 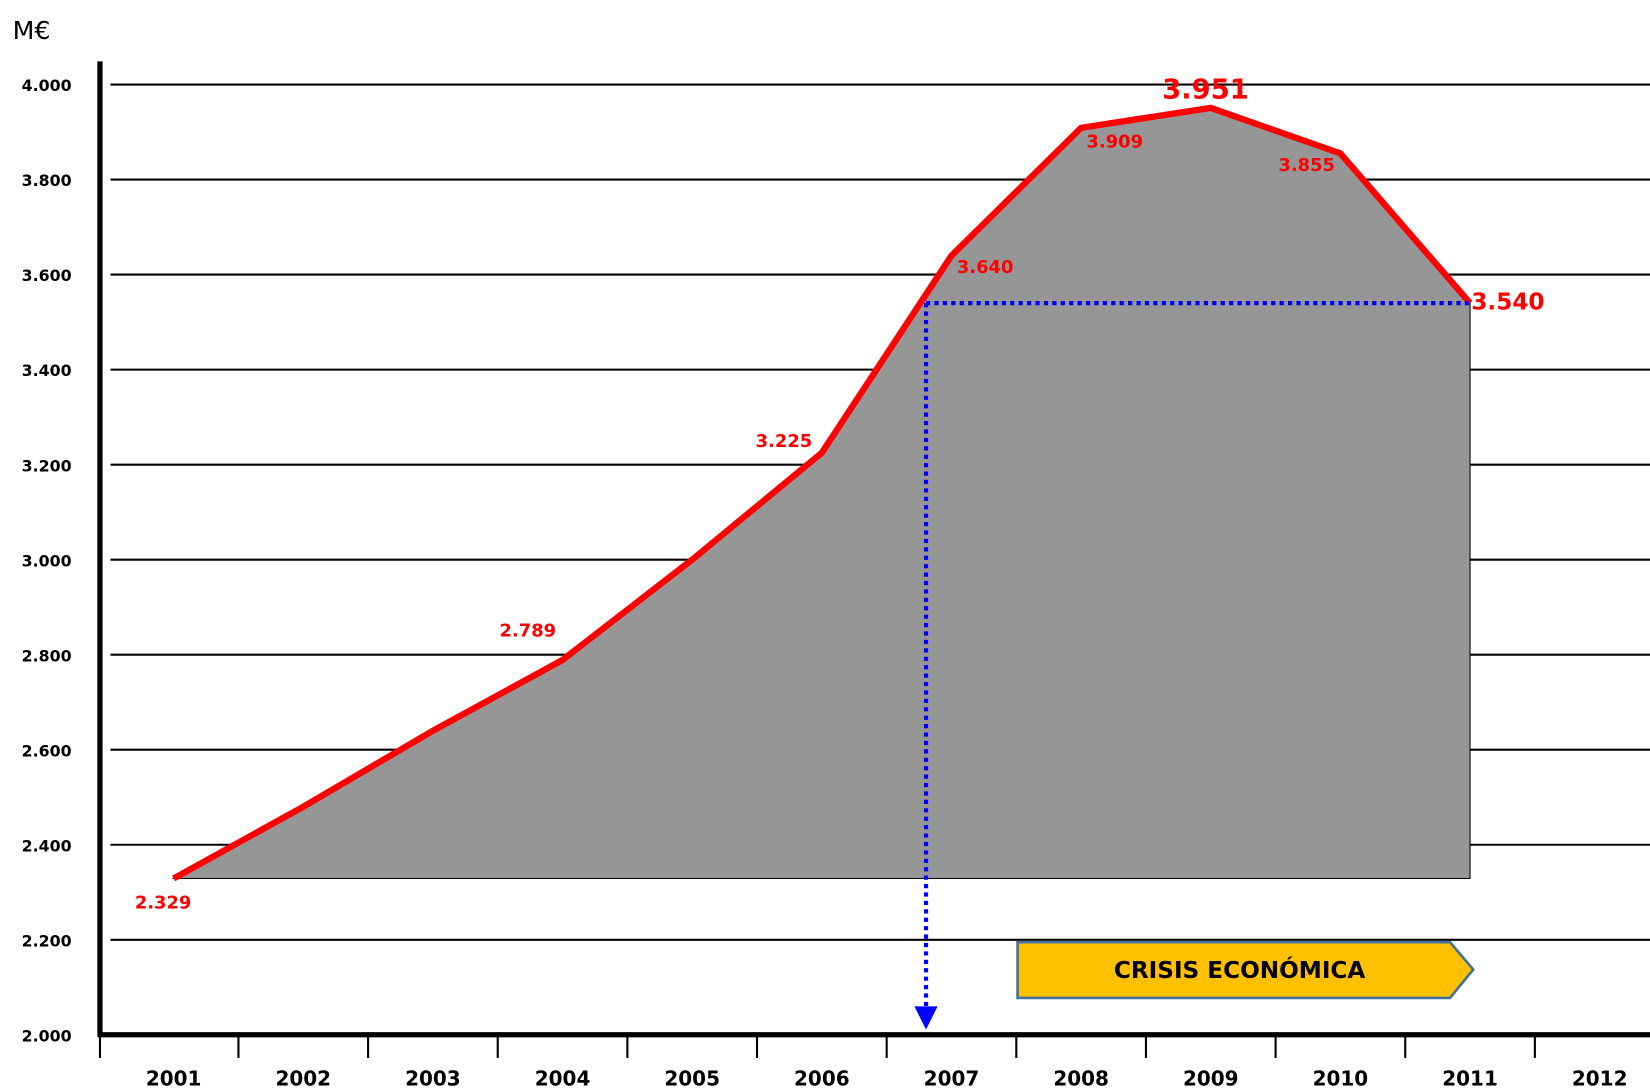 What do you see at coordinates (47, 180) in the screenshot?
I see `y-tick-label: 3.800` at bounding box center [47, 180].